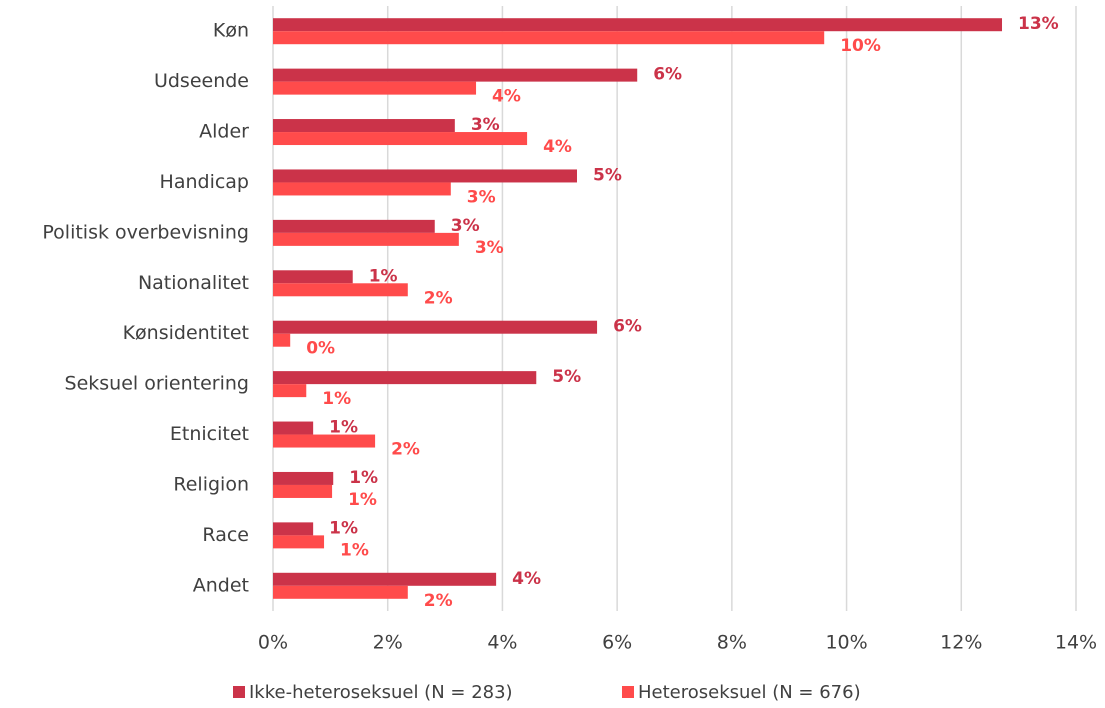  Describe the element at coordinates (145, 232) in the screenshot. I see `y-tick-label: Politisk overbevisning` at that location.